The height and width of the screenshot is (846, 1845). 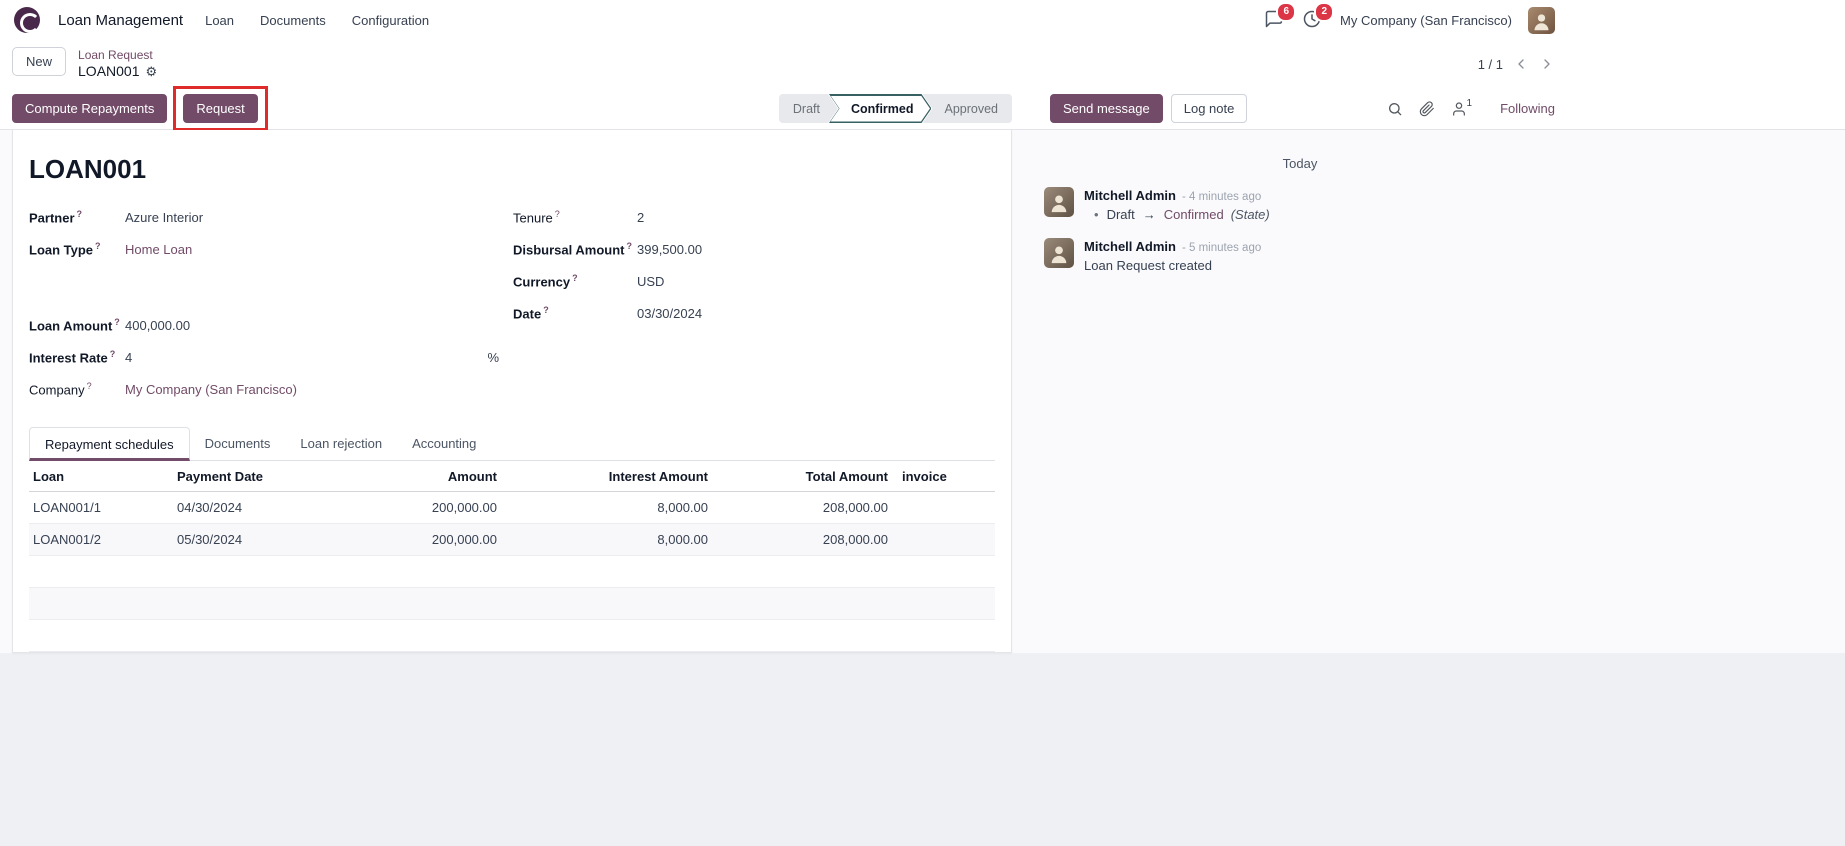 What do you see at coordinates (658, 476) in the screenshot?
I see `column-header-interest-amount: Interest Amount` at bounding box center [658, 476].